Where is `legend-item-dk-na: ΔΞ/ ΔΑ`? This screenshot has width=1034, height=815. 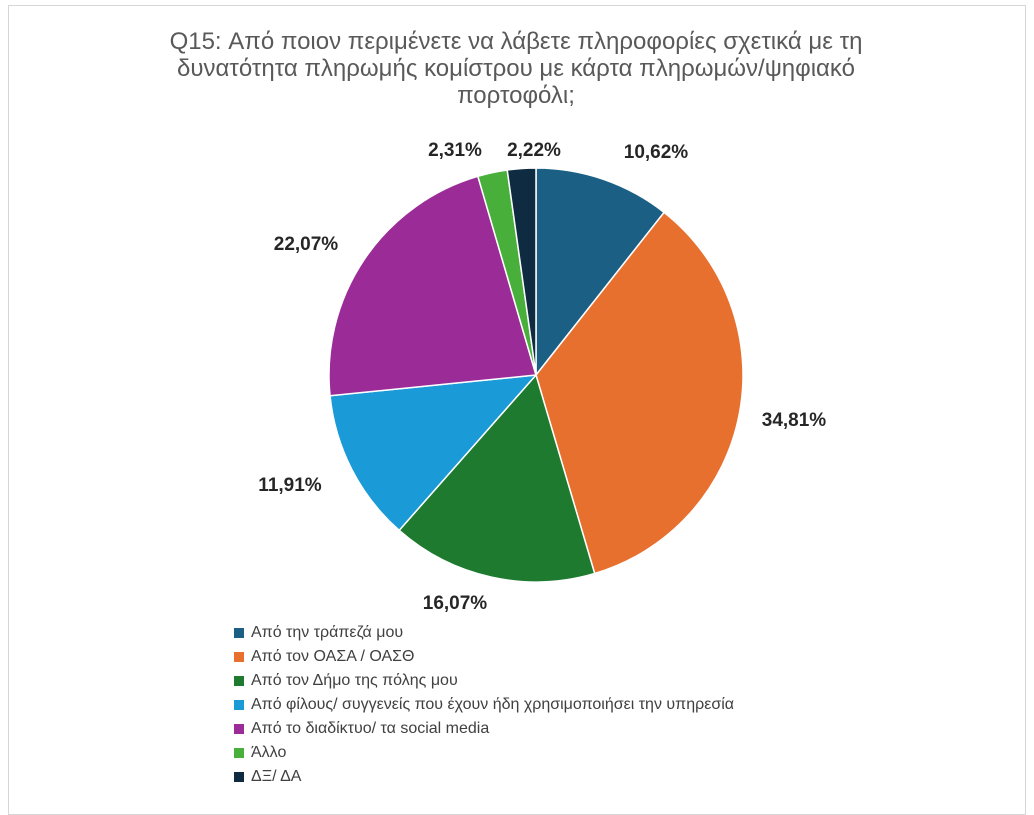 legend-item-dk-na: ΔΞ/ ΔΑ is located at coordinates (484, 777).